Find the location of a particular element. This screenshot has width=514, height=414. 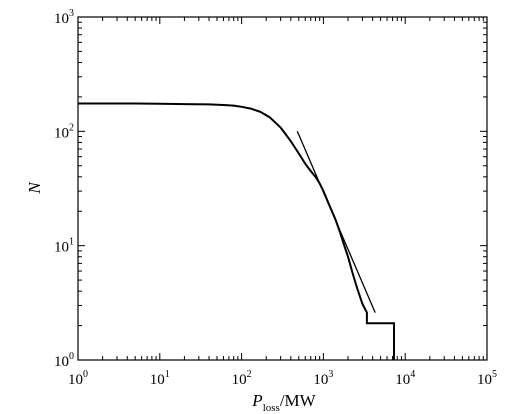

x-axis-label: Ploss/MW is located at coordinates (283, 402).